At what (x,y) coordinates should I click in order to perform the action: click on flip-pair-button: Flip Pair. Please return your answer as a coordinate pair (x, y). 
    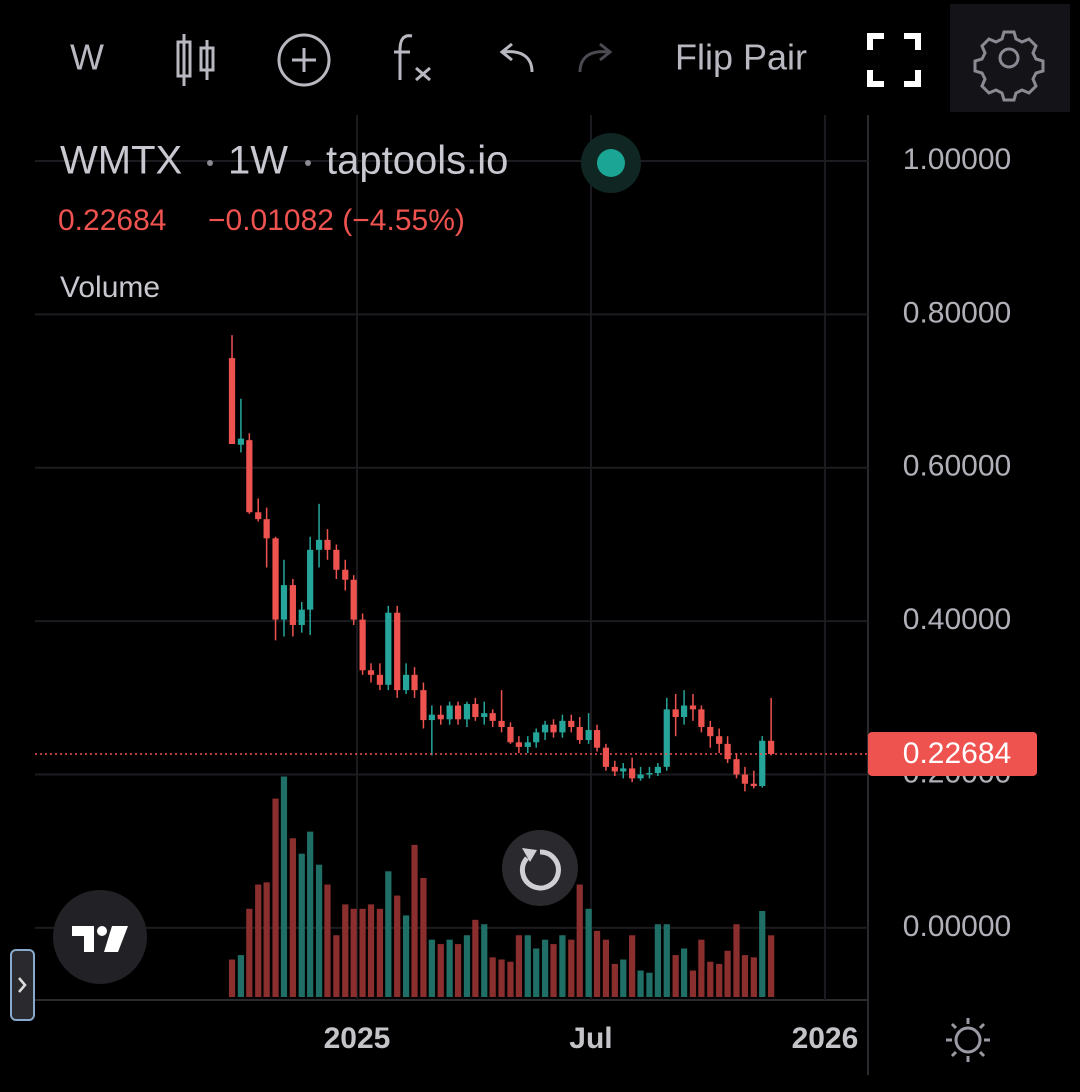
    Looking at the image, I should click on (741, 57).